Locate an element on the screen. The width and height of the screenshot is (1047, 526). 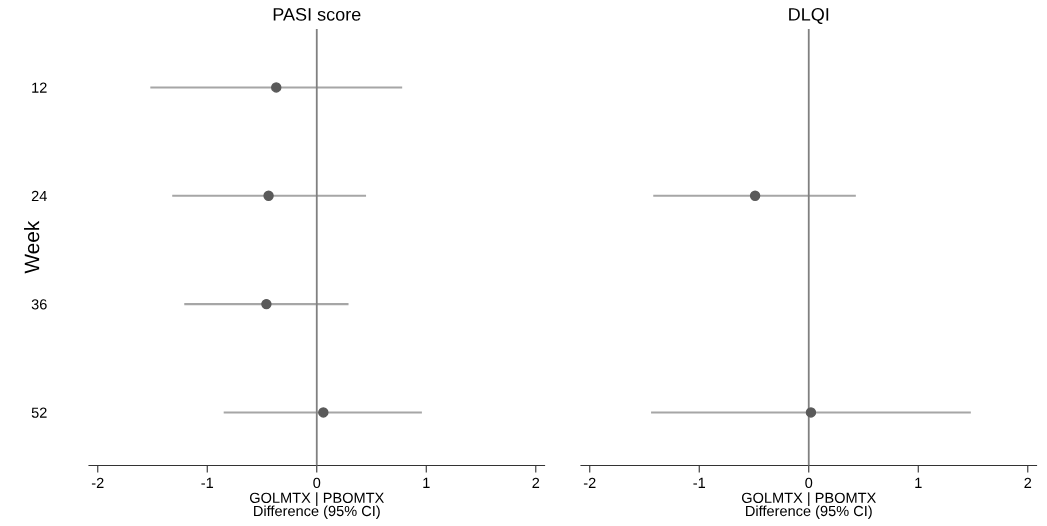
y-tick-label: 52 is located at coordinates (39, 412).